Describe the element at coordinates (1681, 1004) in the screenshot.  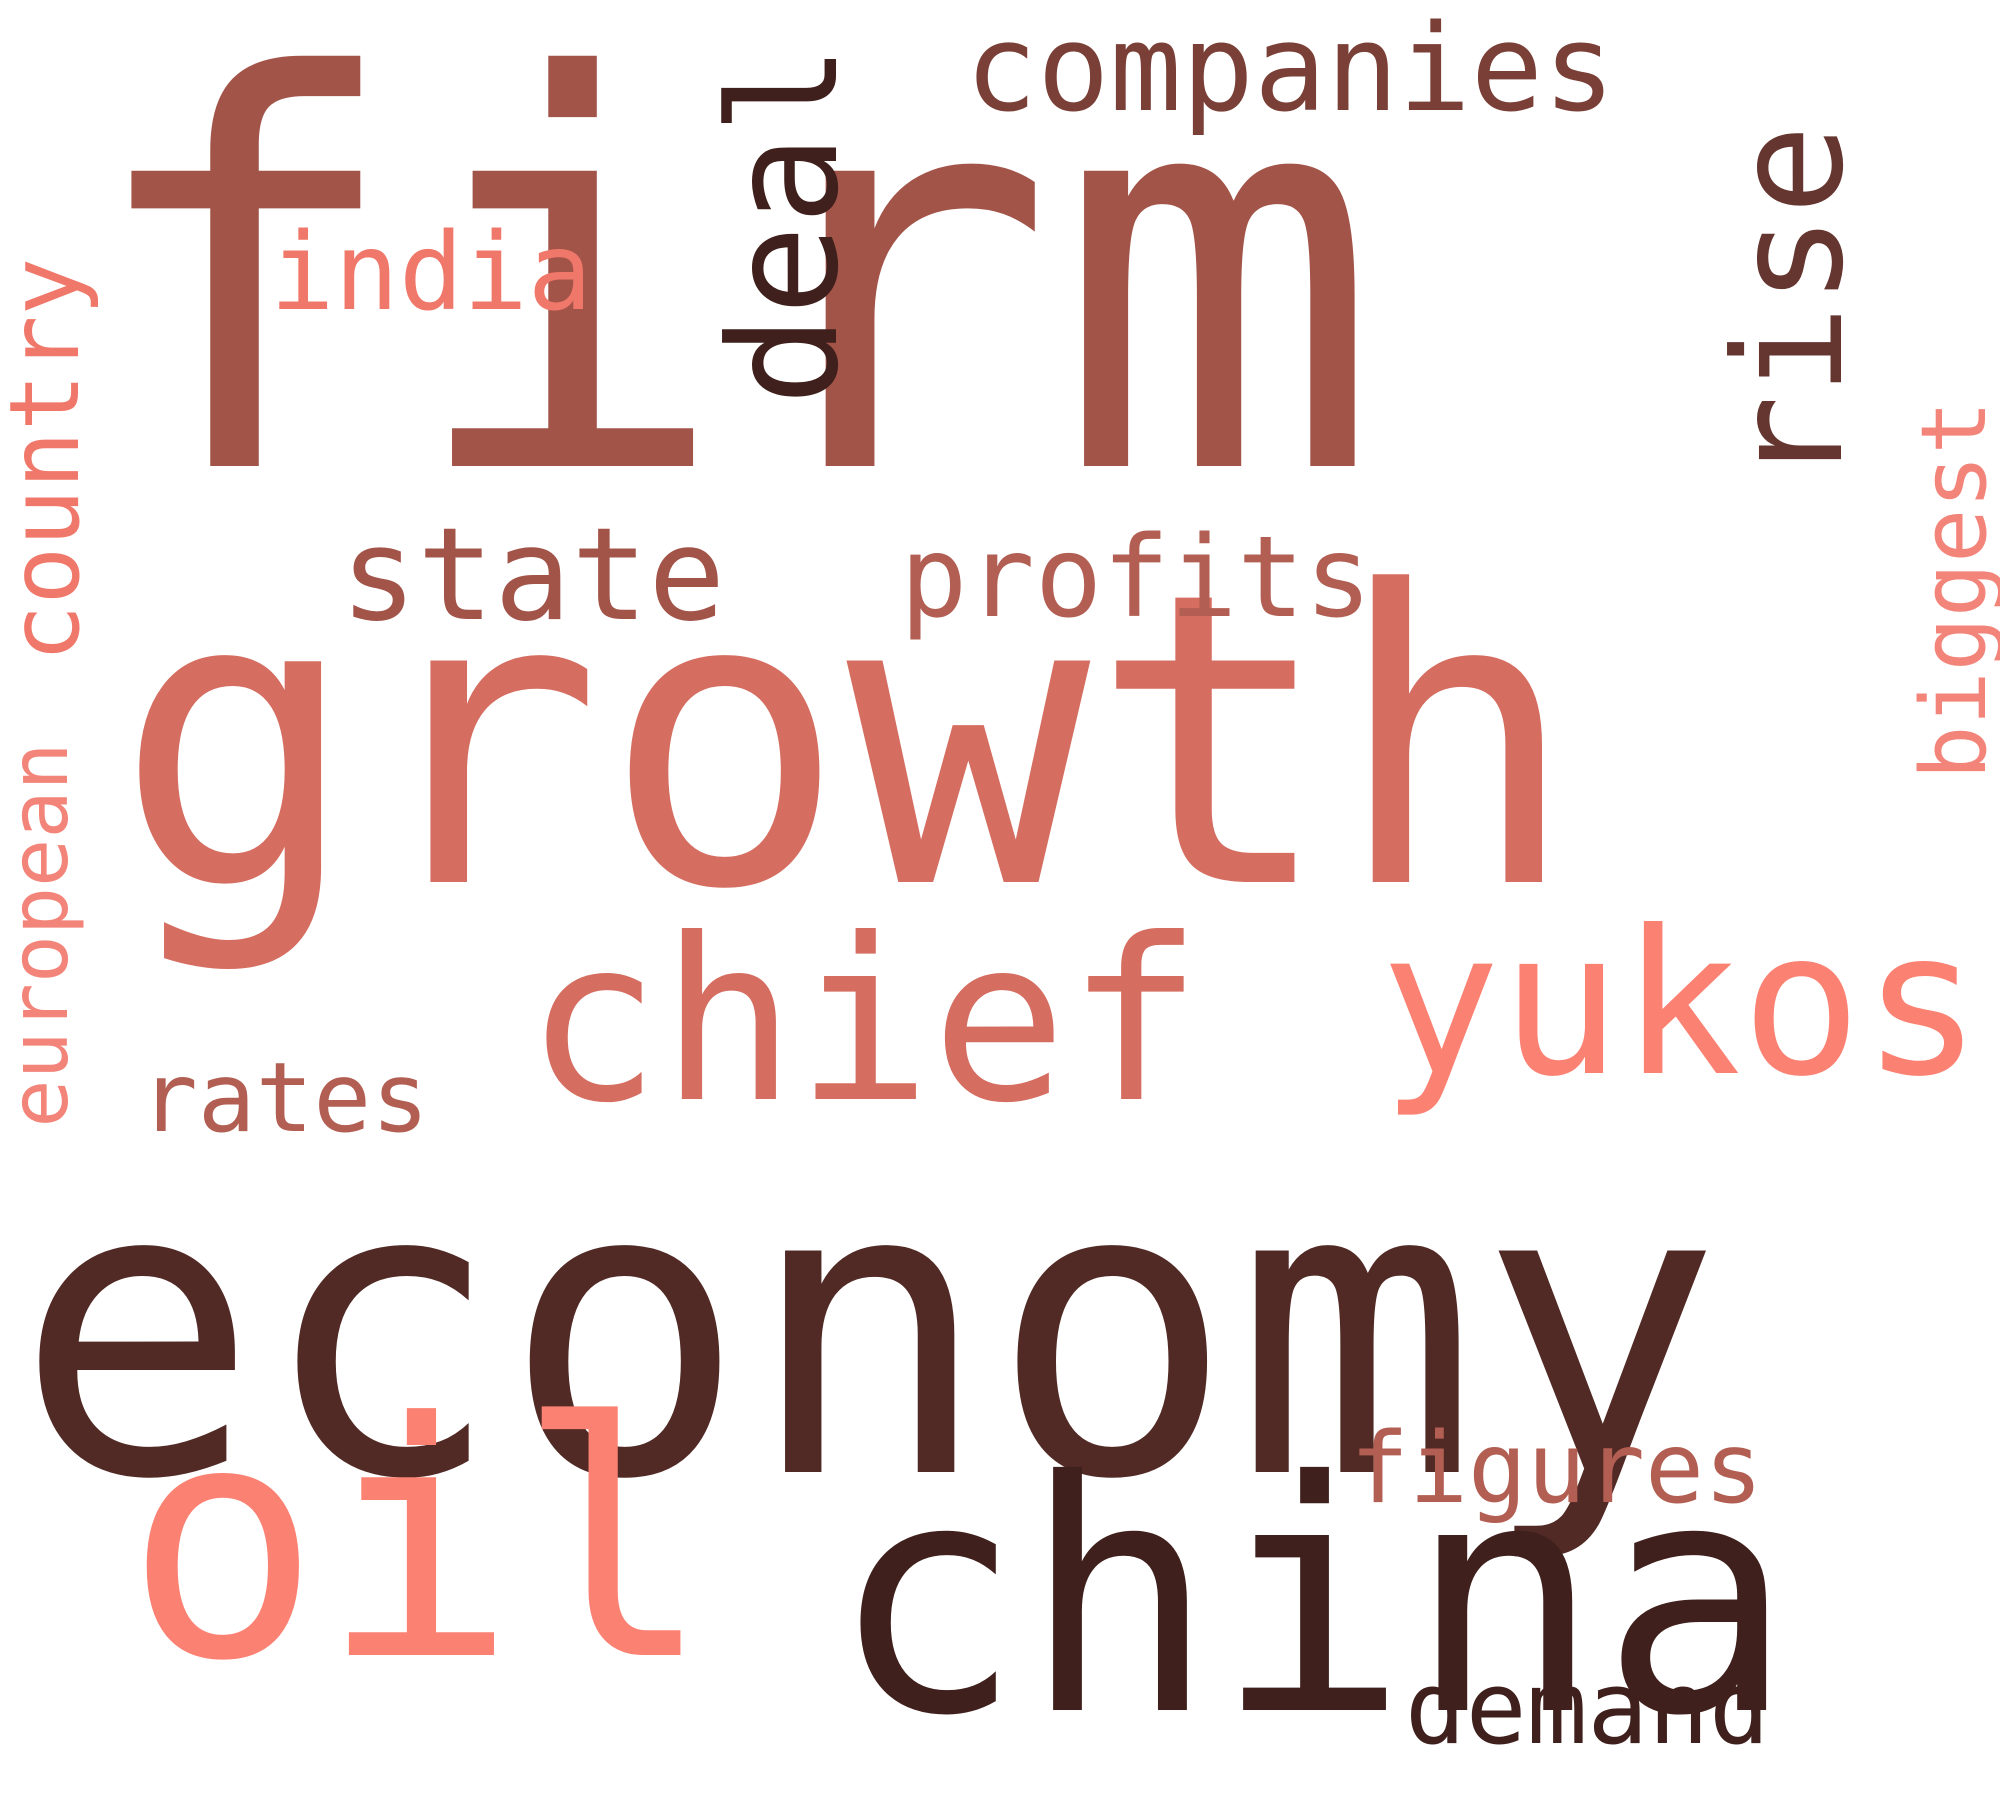
I see `word-yukos: yukos` at that location.